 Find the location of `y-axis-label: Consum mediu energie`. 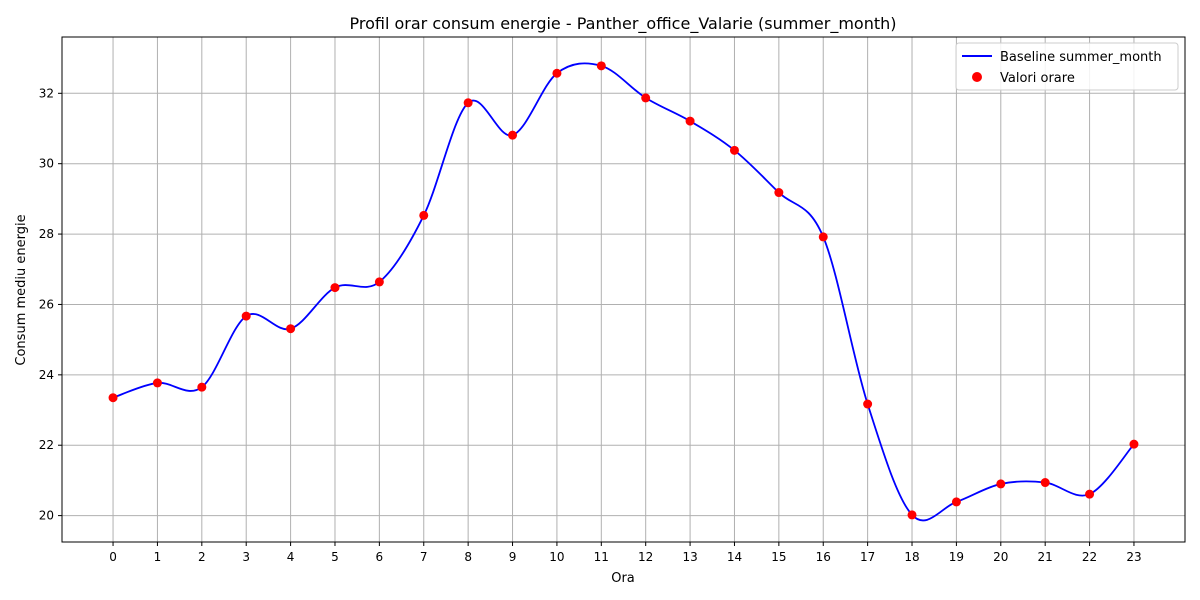

y-axis-label: Consum mediu energie is located at coordinates (21, 289).